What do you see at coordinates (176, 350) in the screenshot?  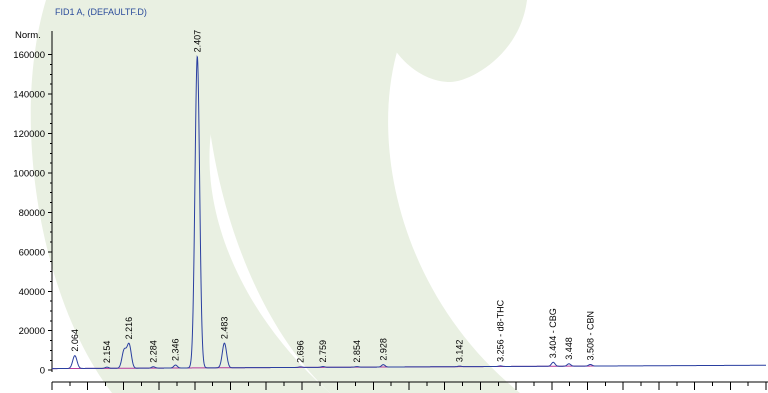 I see `peak-label: 2.346` at bounding box center [176, 350].